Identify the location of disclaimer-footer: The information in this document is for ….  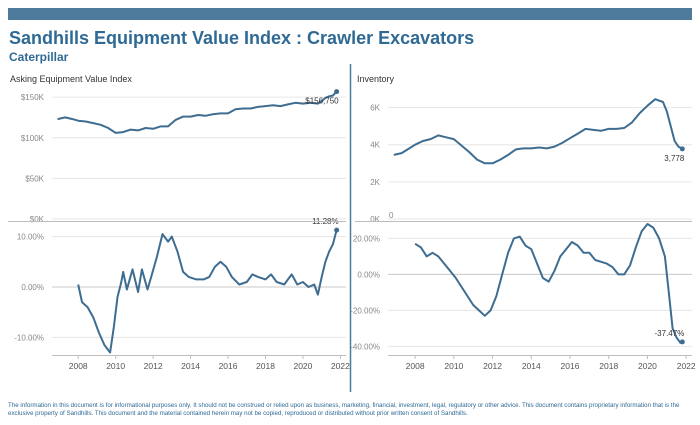
(344, 409).